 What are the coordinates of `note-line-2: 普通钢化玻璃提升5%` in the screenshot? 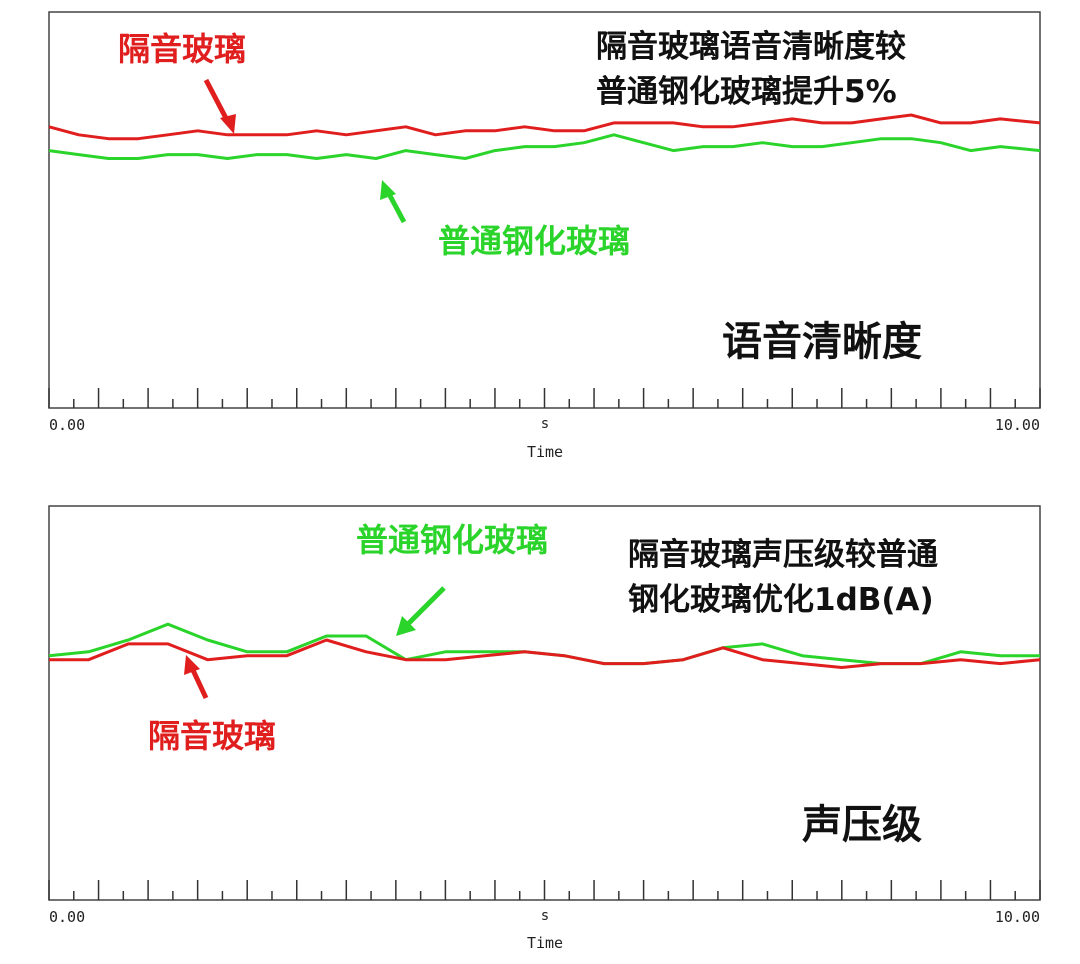 It's located at (746, 92).